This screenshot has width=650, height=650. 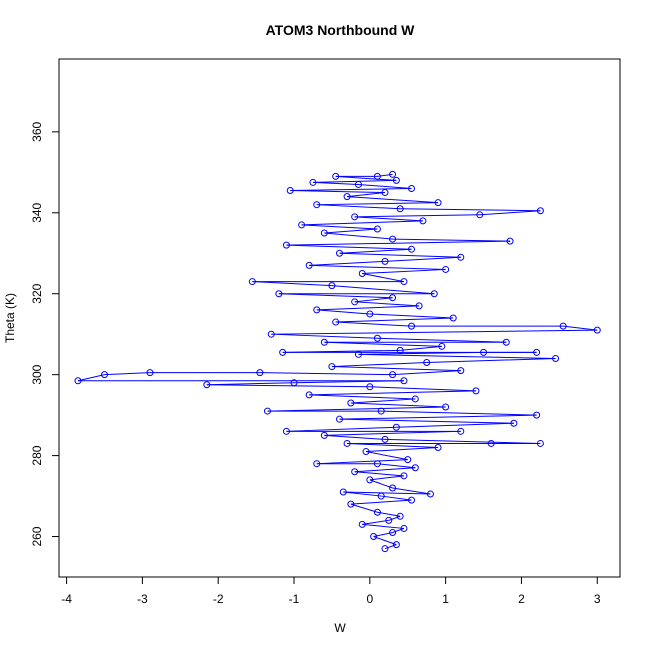 What do you see at coordinates (37, 293) in the screenshot?
I see `y-tick-label: 320` at bounding box center [37, 293].